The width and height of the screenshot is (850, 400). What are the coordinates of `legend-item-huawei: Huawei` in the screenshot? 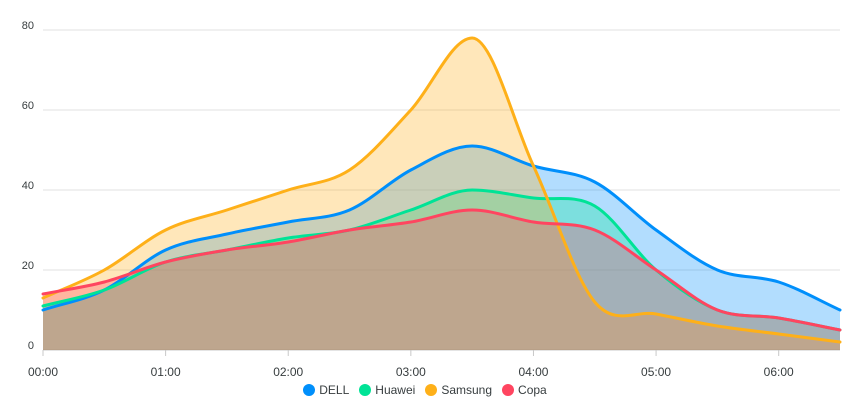 It's located at (387, 390).